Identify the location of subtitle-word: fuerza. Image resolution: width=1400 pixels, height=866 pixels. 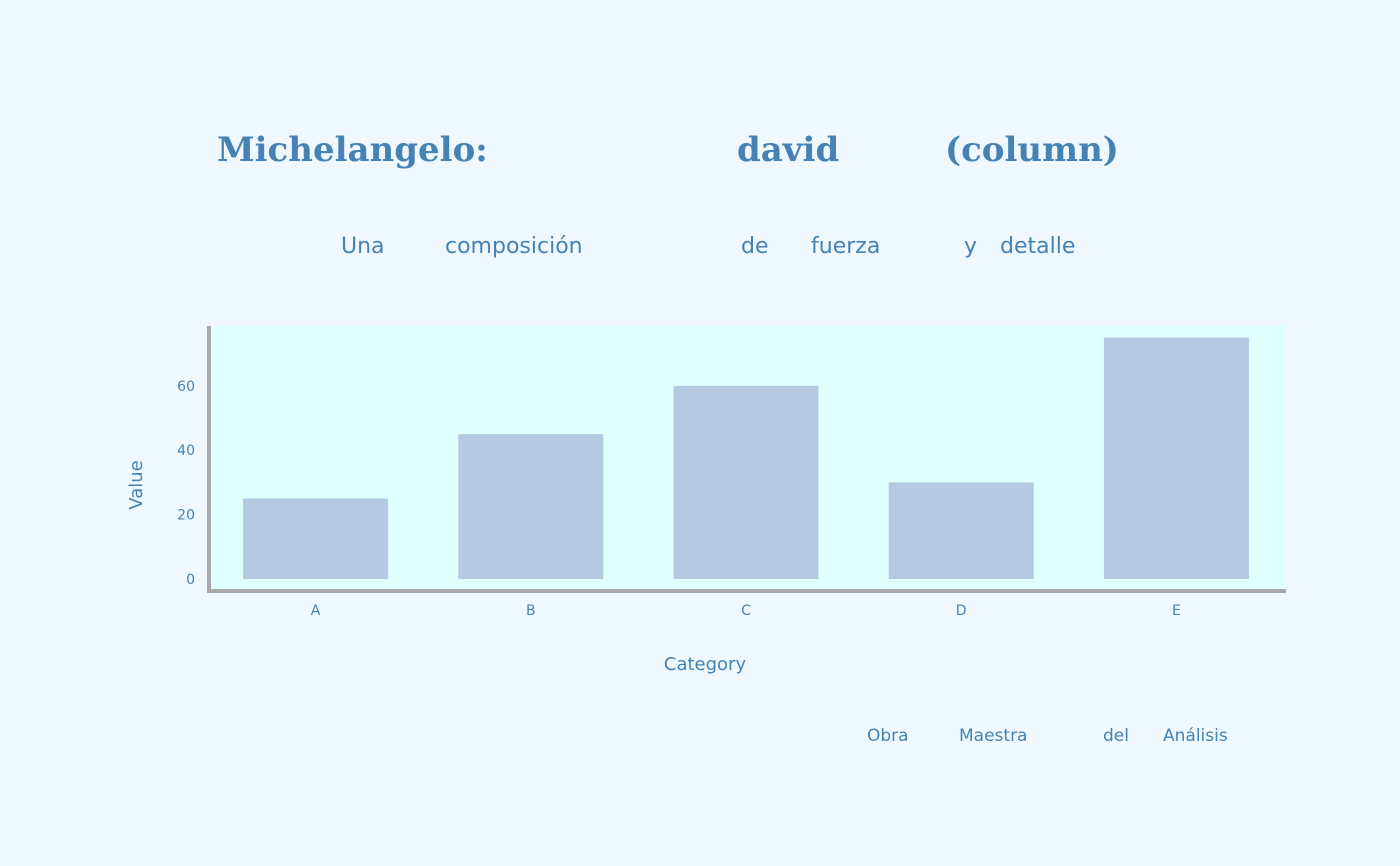
(846, 246).